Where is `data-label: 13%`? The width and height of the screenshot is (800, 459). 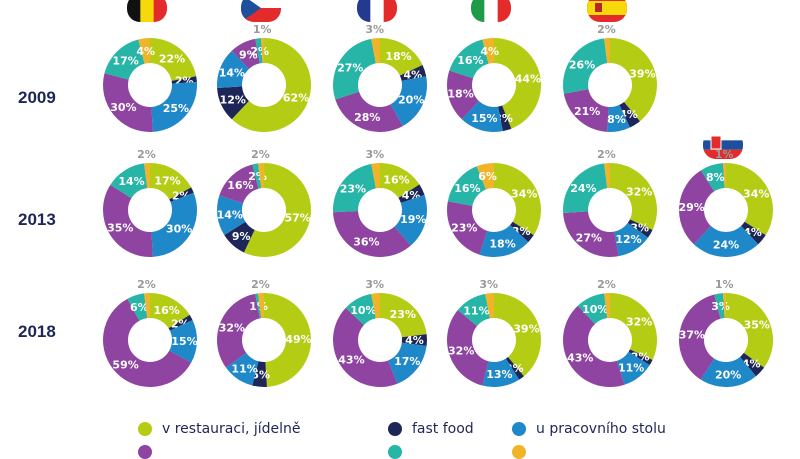 data-label: 13% is located at coordinates (499, 374).